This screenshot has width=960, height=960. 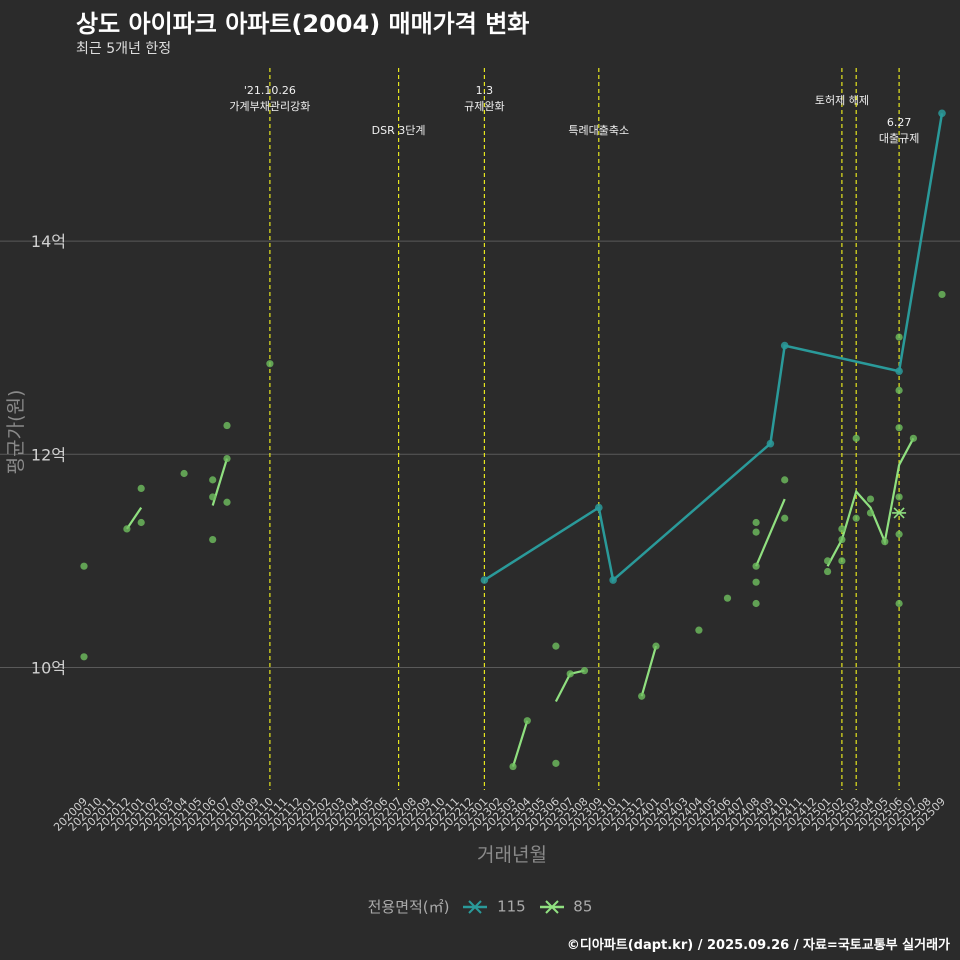 What do you see at coordinates (598, 130) in the screenshot?
I see `event-label: 특례대출축소` at bounding box center [598, 130].